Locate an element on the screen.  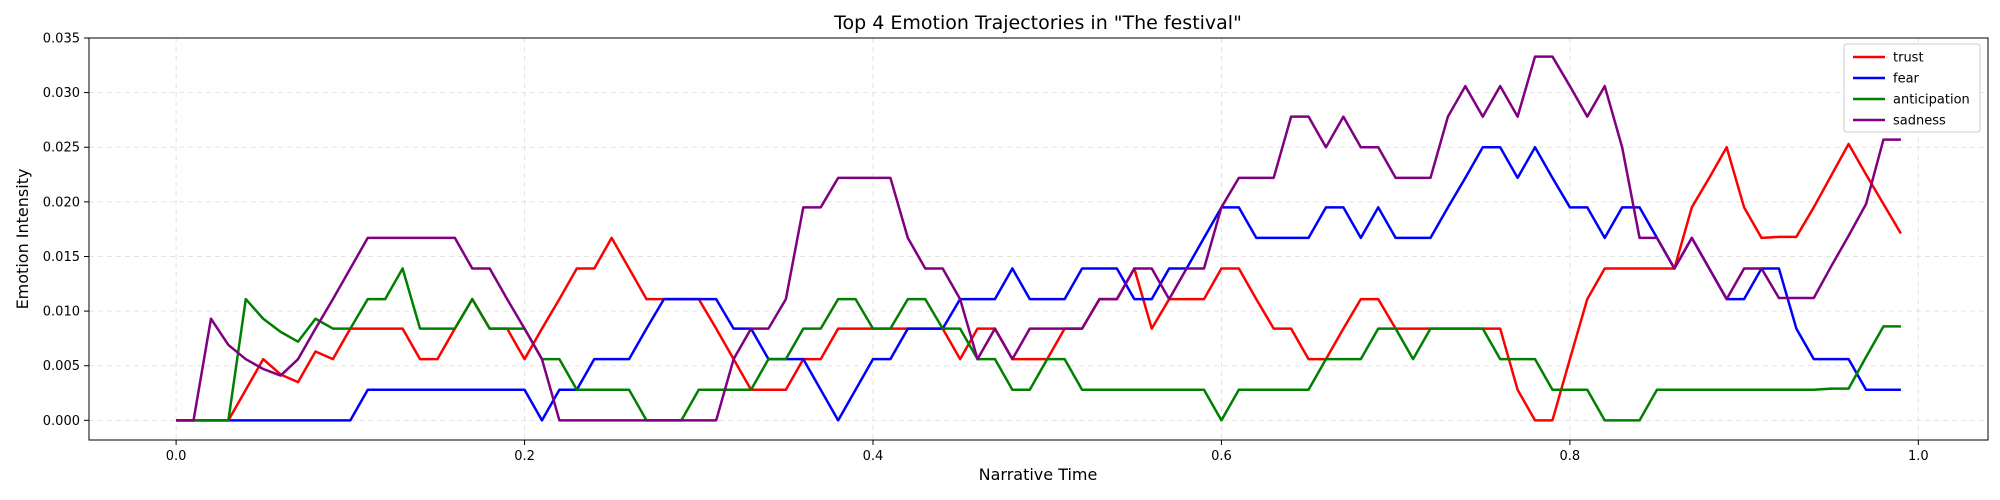
y-tick-label: 0.010 is located at coordinates (61, 312).